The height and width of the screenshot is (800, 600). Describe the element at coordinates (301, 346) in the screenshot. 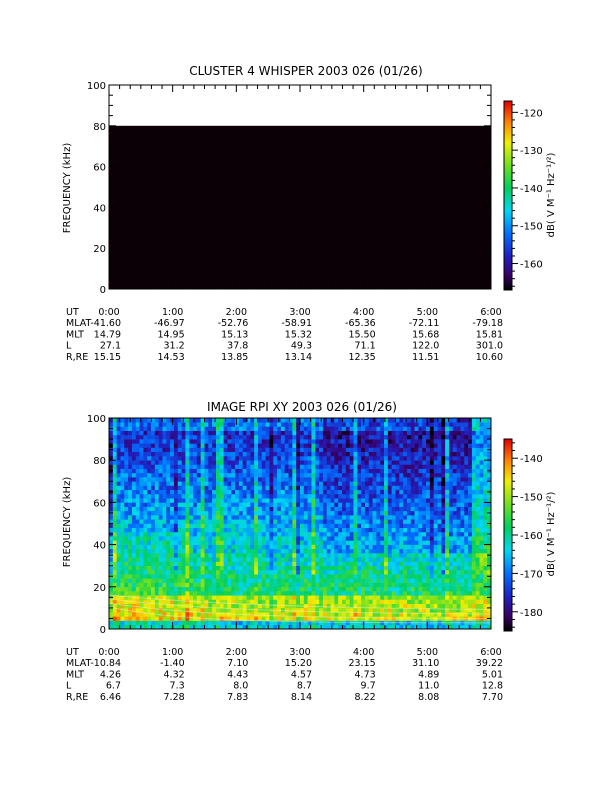

I see `ephemeris-value: 49.3` at that location.